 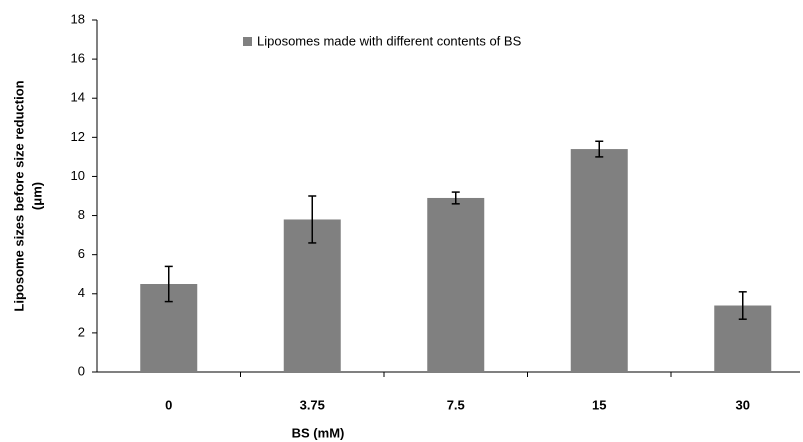 What do you see at coordinates (81, 292) in the screenshot?
I see `y-tick-label: 4` at bounding box center [81, 292].